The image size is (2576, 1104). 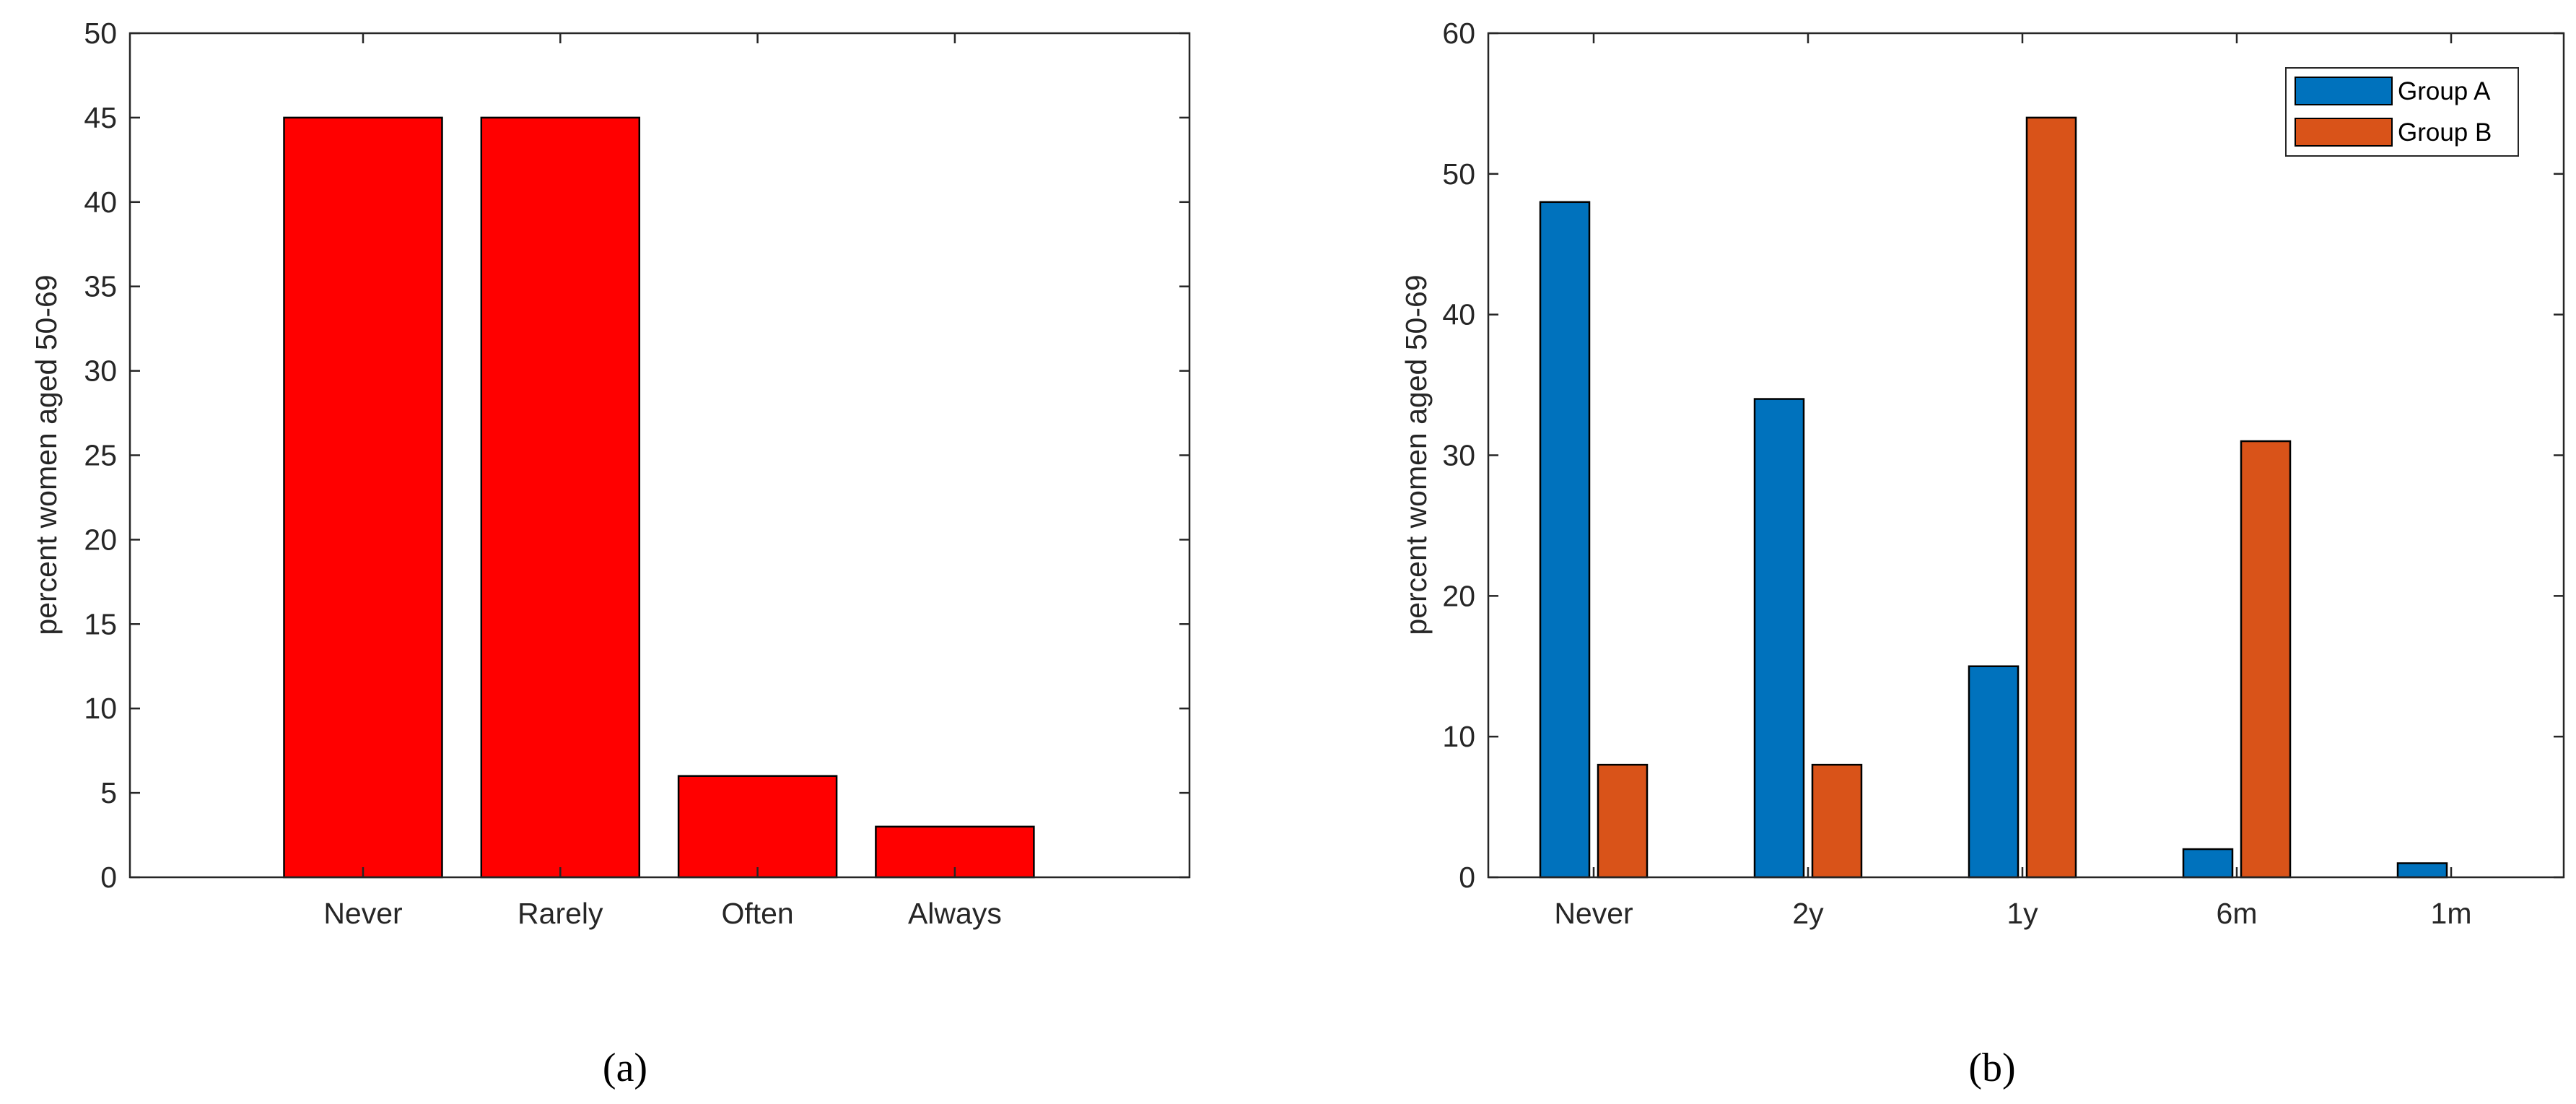 What do you see at coordinates (100, 623) in the screenshot?
I see `ytick-label: 15` at bounding box center [100, 623].